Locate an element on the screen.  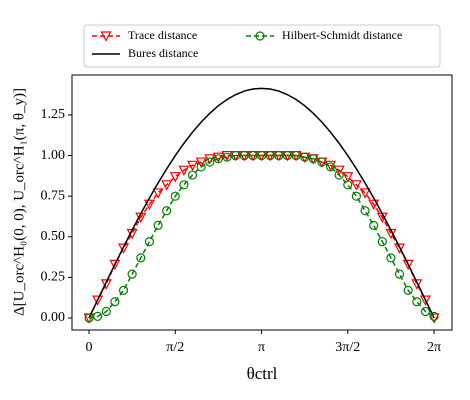
y-axis-label: Δ[U_orc^H₀(0, 0), U_orc^H₁(π, θ_y)] is located at coordinates (19, 202).